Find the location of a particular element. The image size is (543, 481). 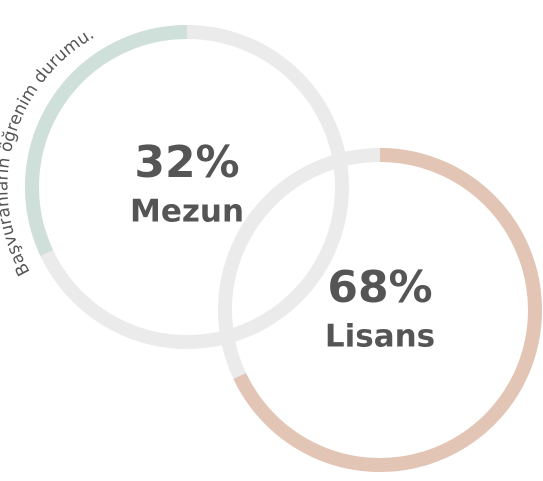

value-label: 68% is located at coordinates (379, 287).